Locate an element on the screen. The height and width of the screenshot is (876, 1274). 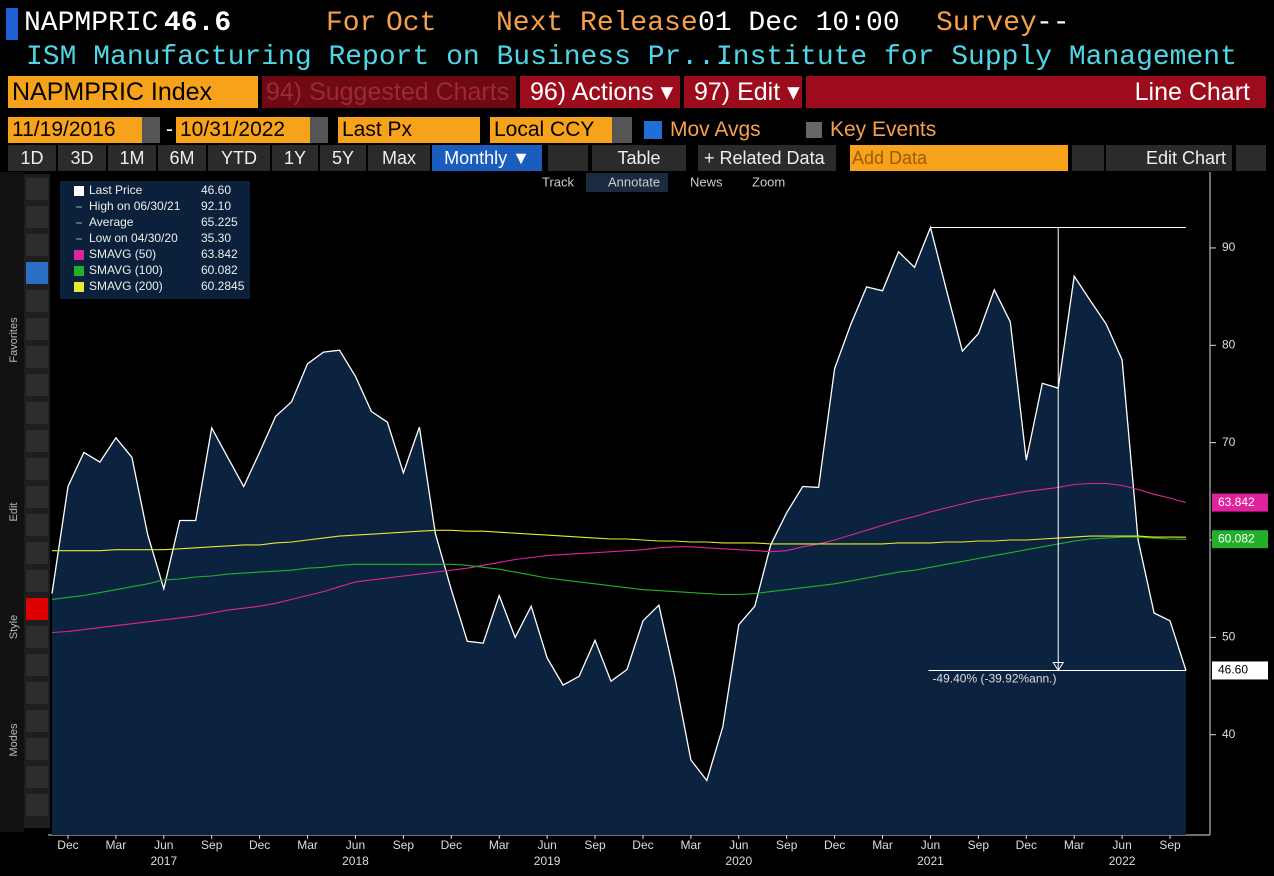
edit-menu: 97) Edit ▾ is located at coordinates (743, 92).